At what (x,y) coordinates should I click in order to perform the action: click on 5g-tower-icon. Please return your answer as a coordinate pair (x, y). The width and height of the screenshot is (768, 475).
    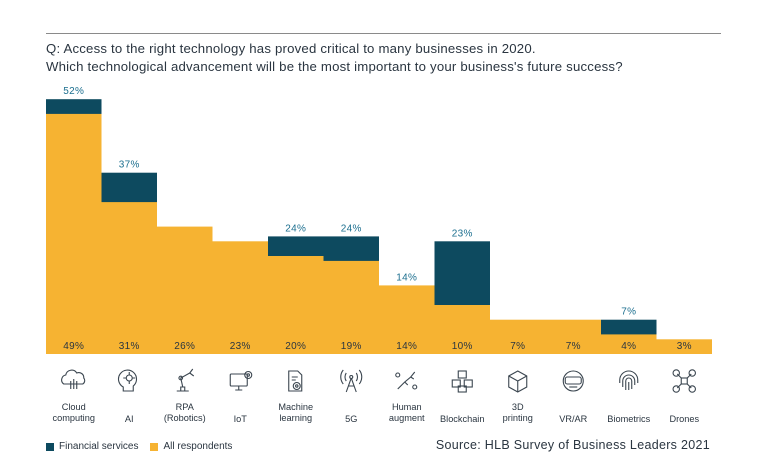
    Looking at the image, I should click on (351, 381).